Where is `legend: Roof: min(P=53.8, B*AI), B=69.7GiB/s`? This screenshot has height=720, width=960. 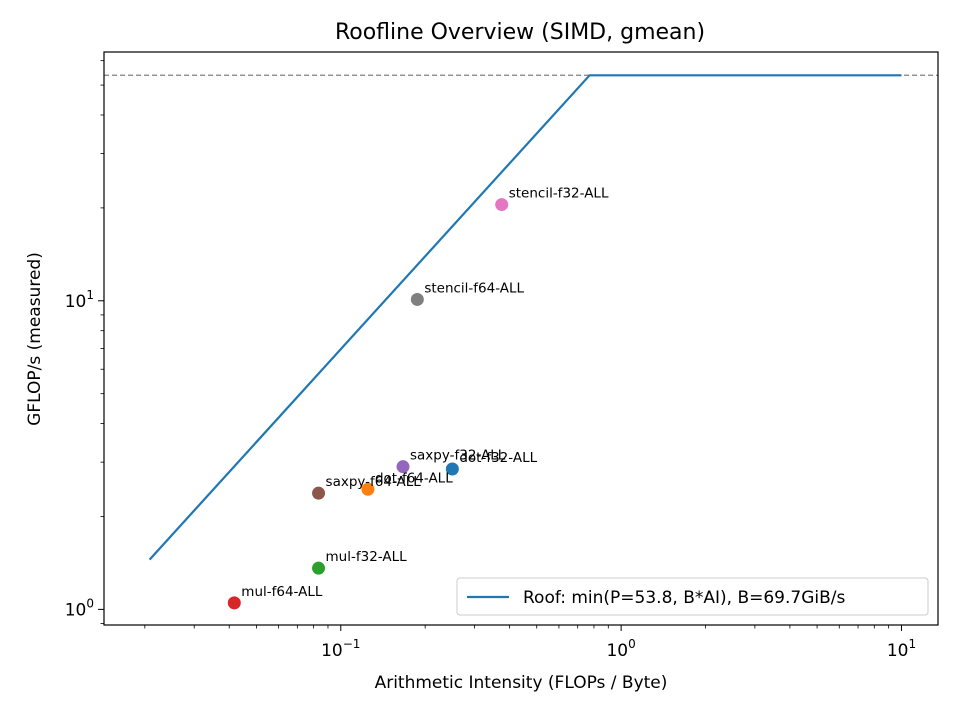
legend: Roof: min(P=53.8, B*AI), B=69.7GiB/s is located at coordinates (692, 596).